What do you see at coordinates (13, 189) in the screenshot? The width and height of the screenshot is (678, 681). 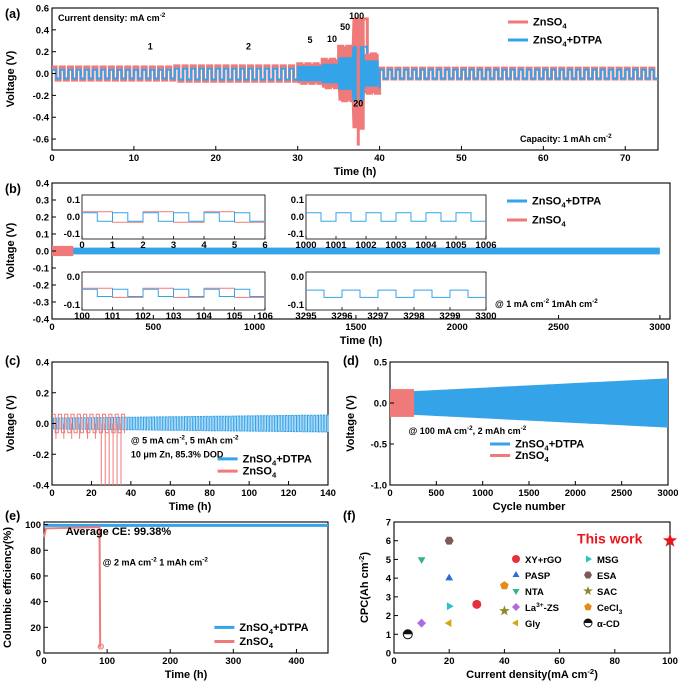 I see `panel-b-tag: (b)` at bounding box center [13, 189].